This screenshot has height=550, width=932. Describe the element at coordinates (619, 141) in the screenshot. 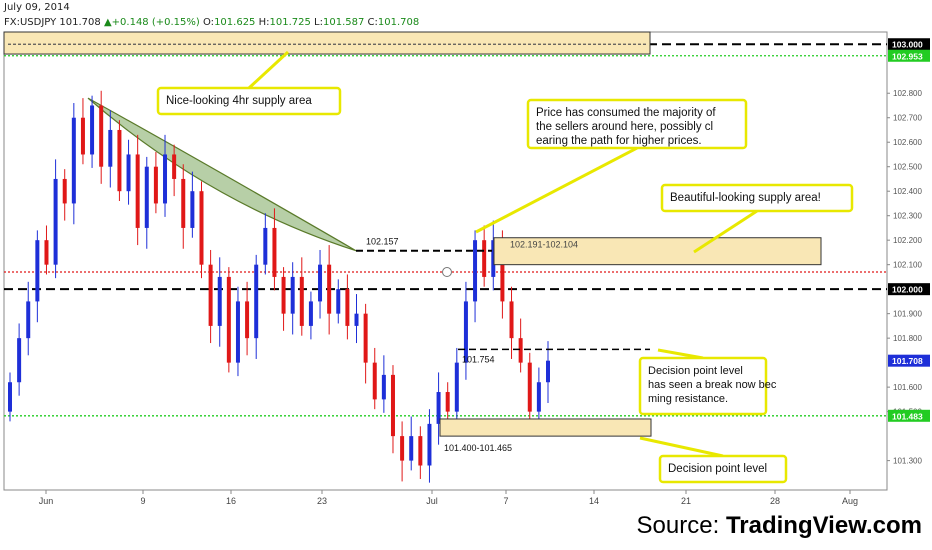

I see `annotation-sellers-consumed-text: earing the path for higher prices.` at that location.